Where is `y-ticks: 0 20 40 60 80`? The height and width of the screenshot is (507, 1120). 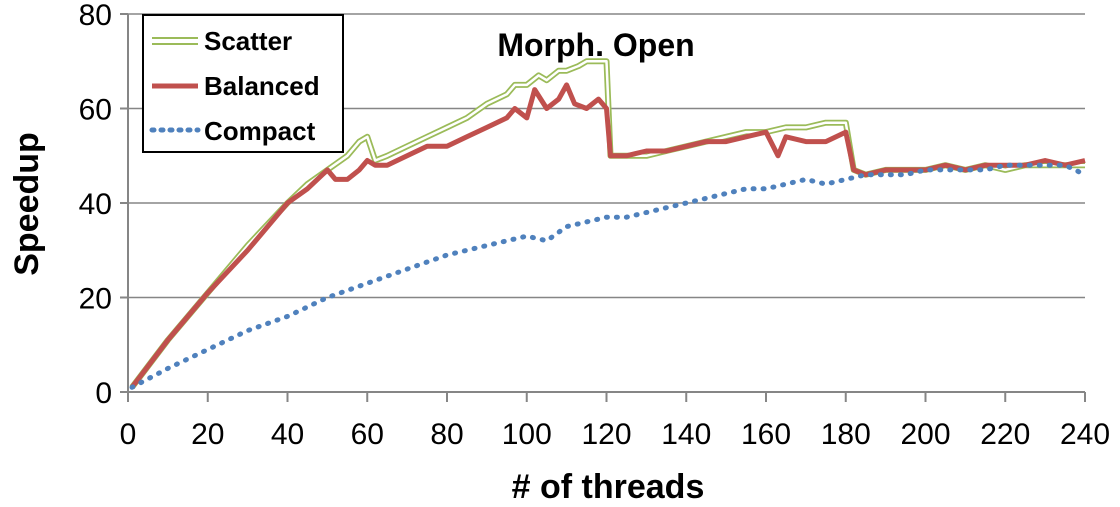
y-ticks: 0 20 40 60 80 is located at coordinates (103, 205).